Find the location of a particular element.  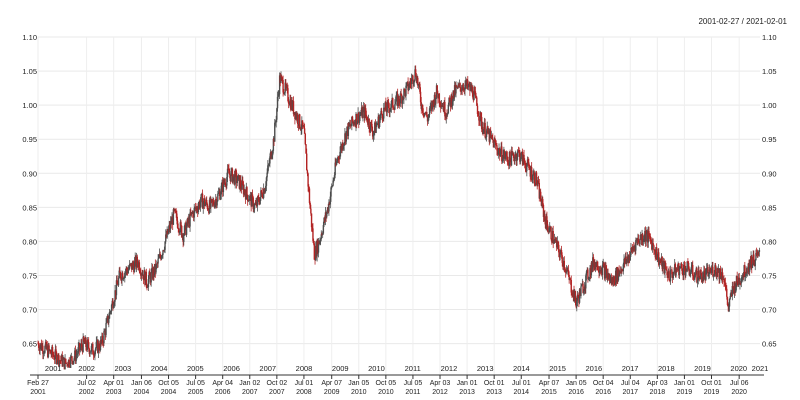

y-tick-label-right: 0.80 is located at coordinates (769, 241).